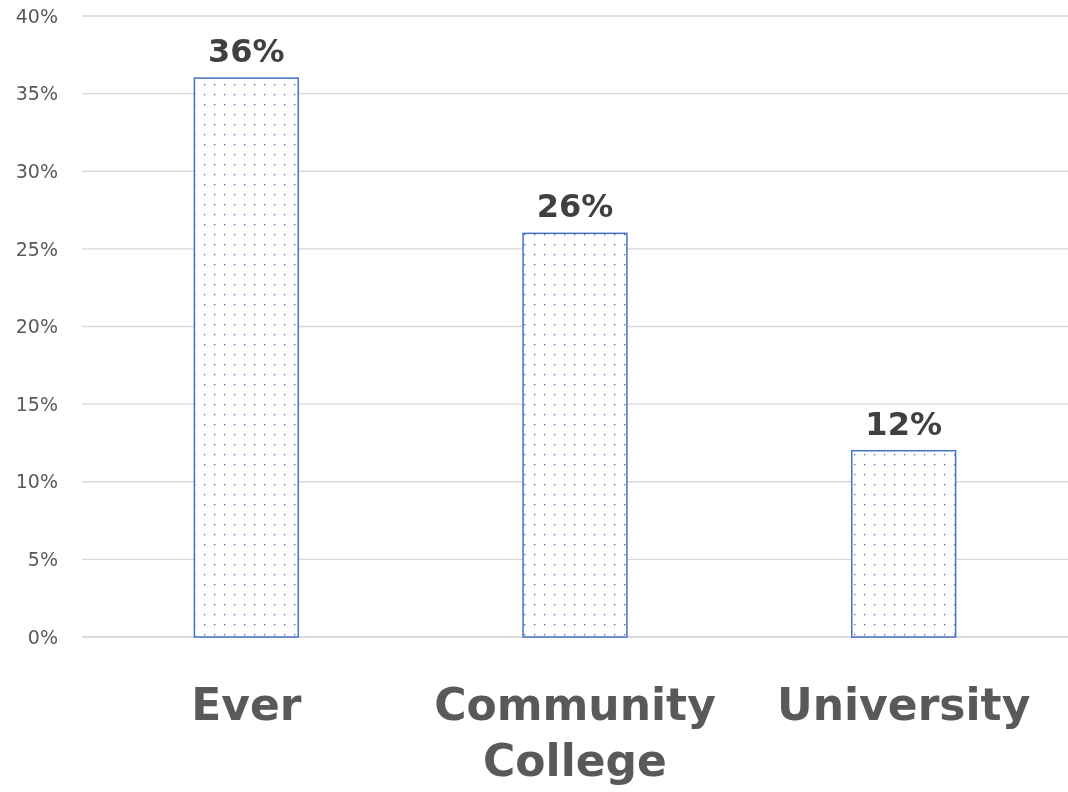  Describe the element at coordinates (903, 704) in the screenshot. I see `x-tick-label: University` at that location.